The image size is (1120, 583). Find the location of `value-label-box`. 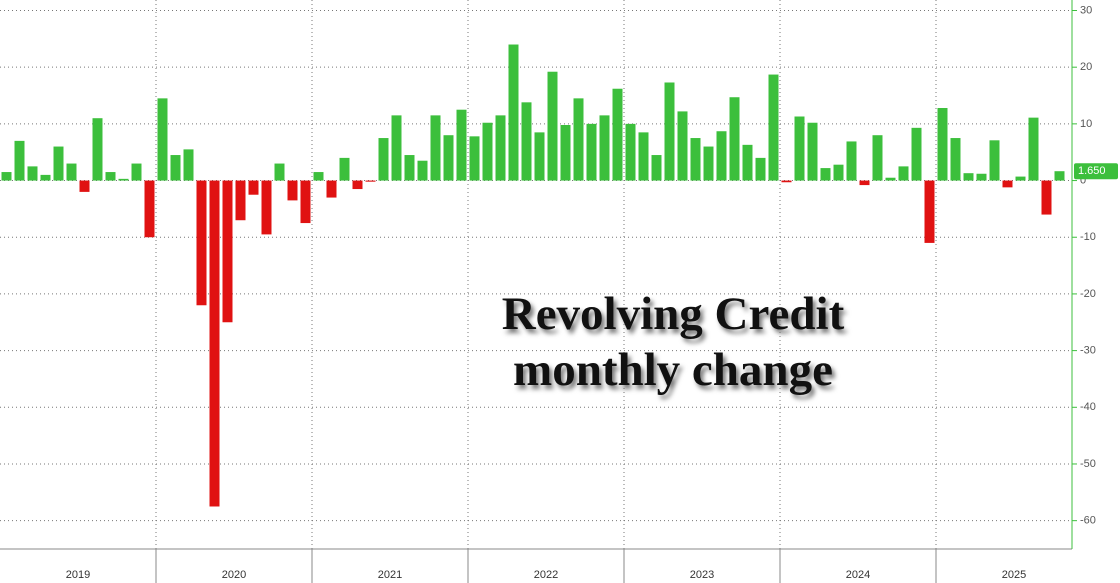

value-label-box is located at coordinates (1096, 171).